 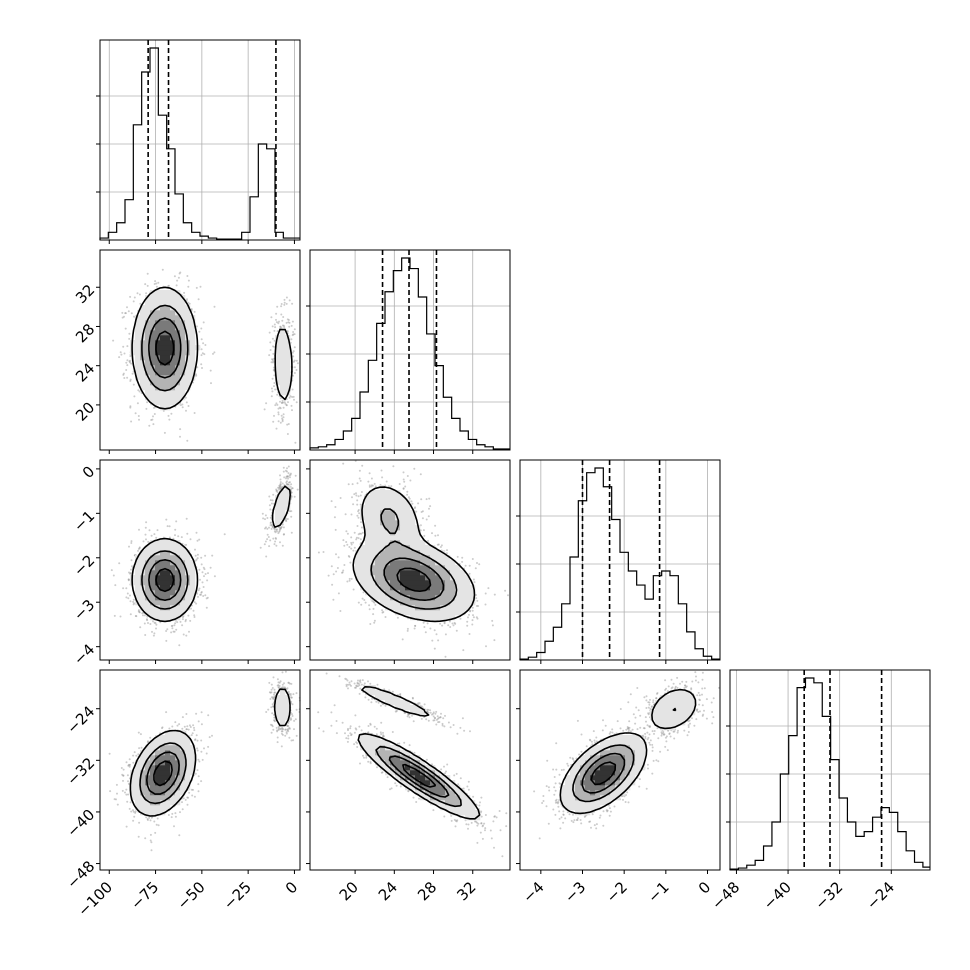 What do you see at coordinates (200, 560) in the screenshot?
I see `density-frame` at bounding box center [200, 560].